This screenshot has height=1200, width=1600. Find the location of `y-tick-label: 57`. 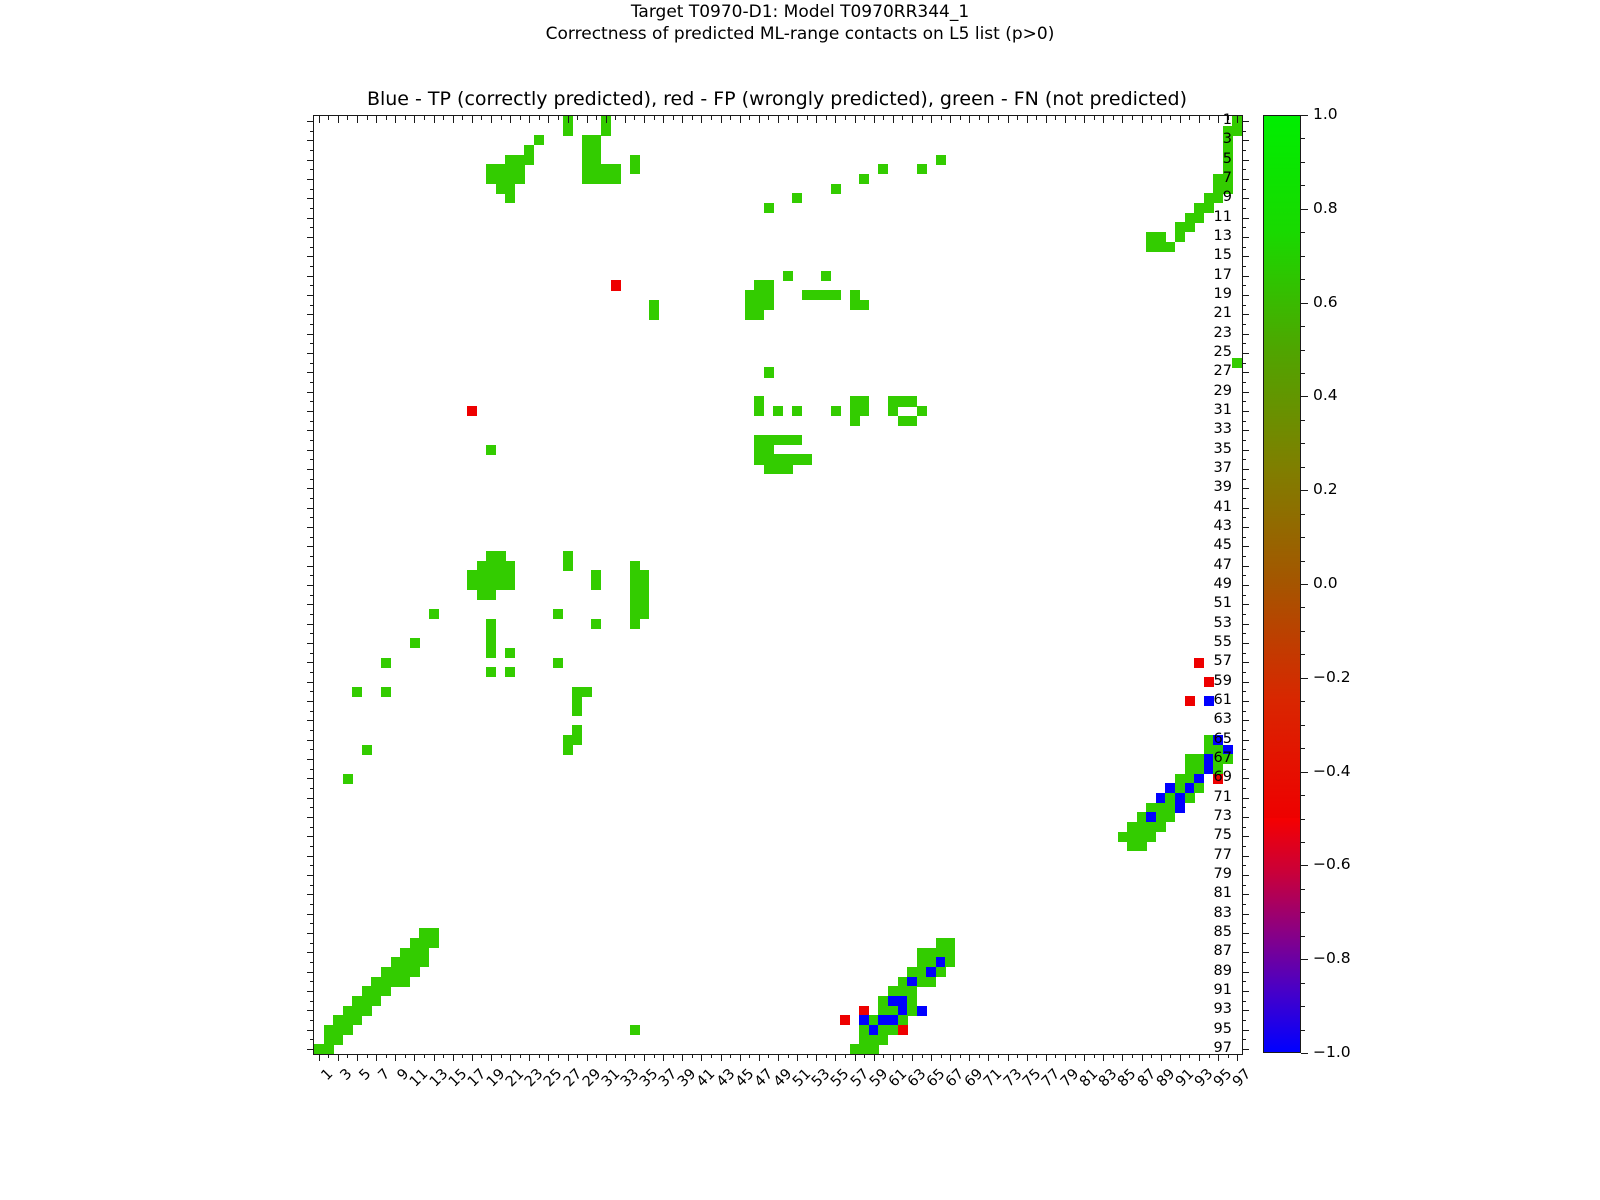

y-tick-label: 57 is located at coordinates (1222, 661).